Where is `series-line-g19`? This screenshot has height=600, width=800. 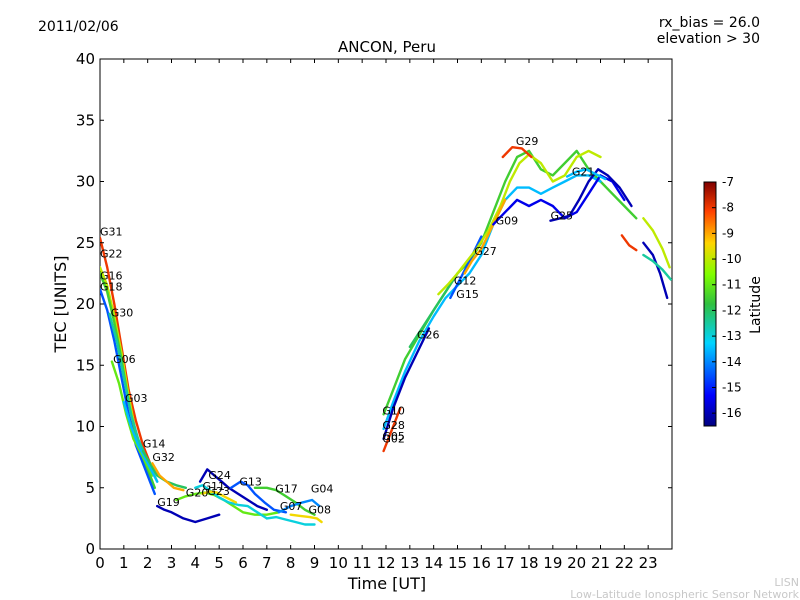
series-line-g19 is located at coordinates (188, 514).